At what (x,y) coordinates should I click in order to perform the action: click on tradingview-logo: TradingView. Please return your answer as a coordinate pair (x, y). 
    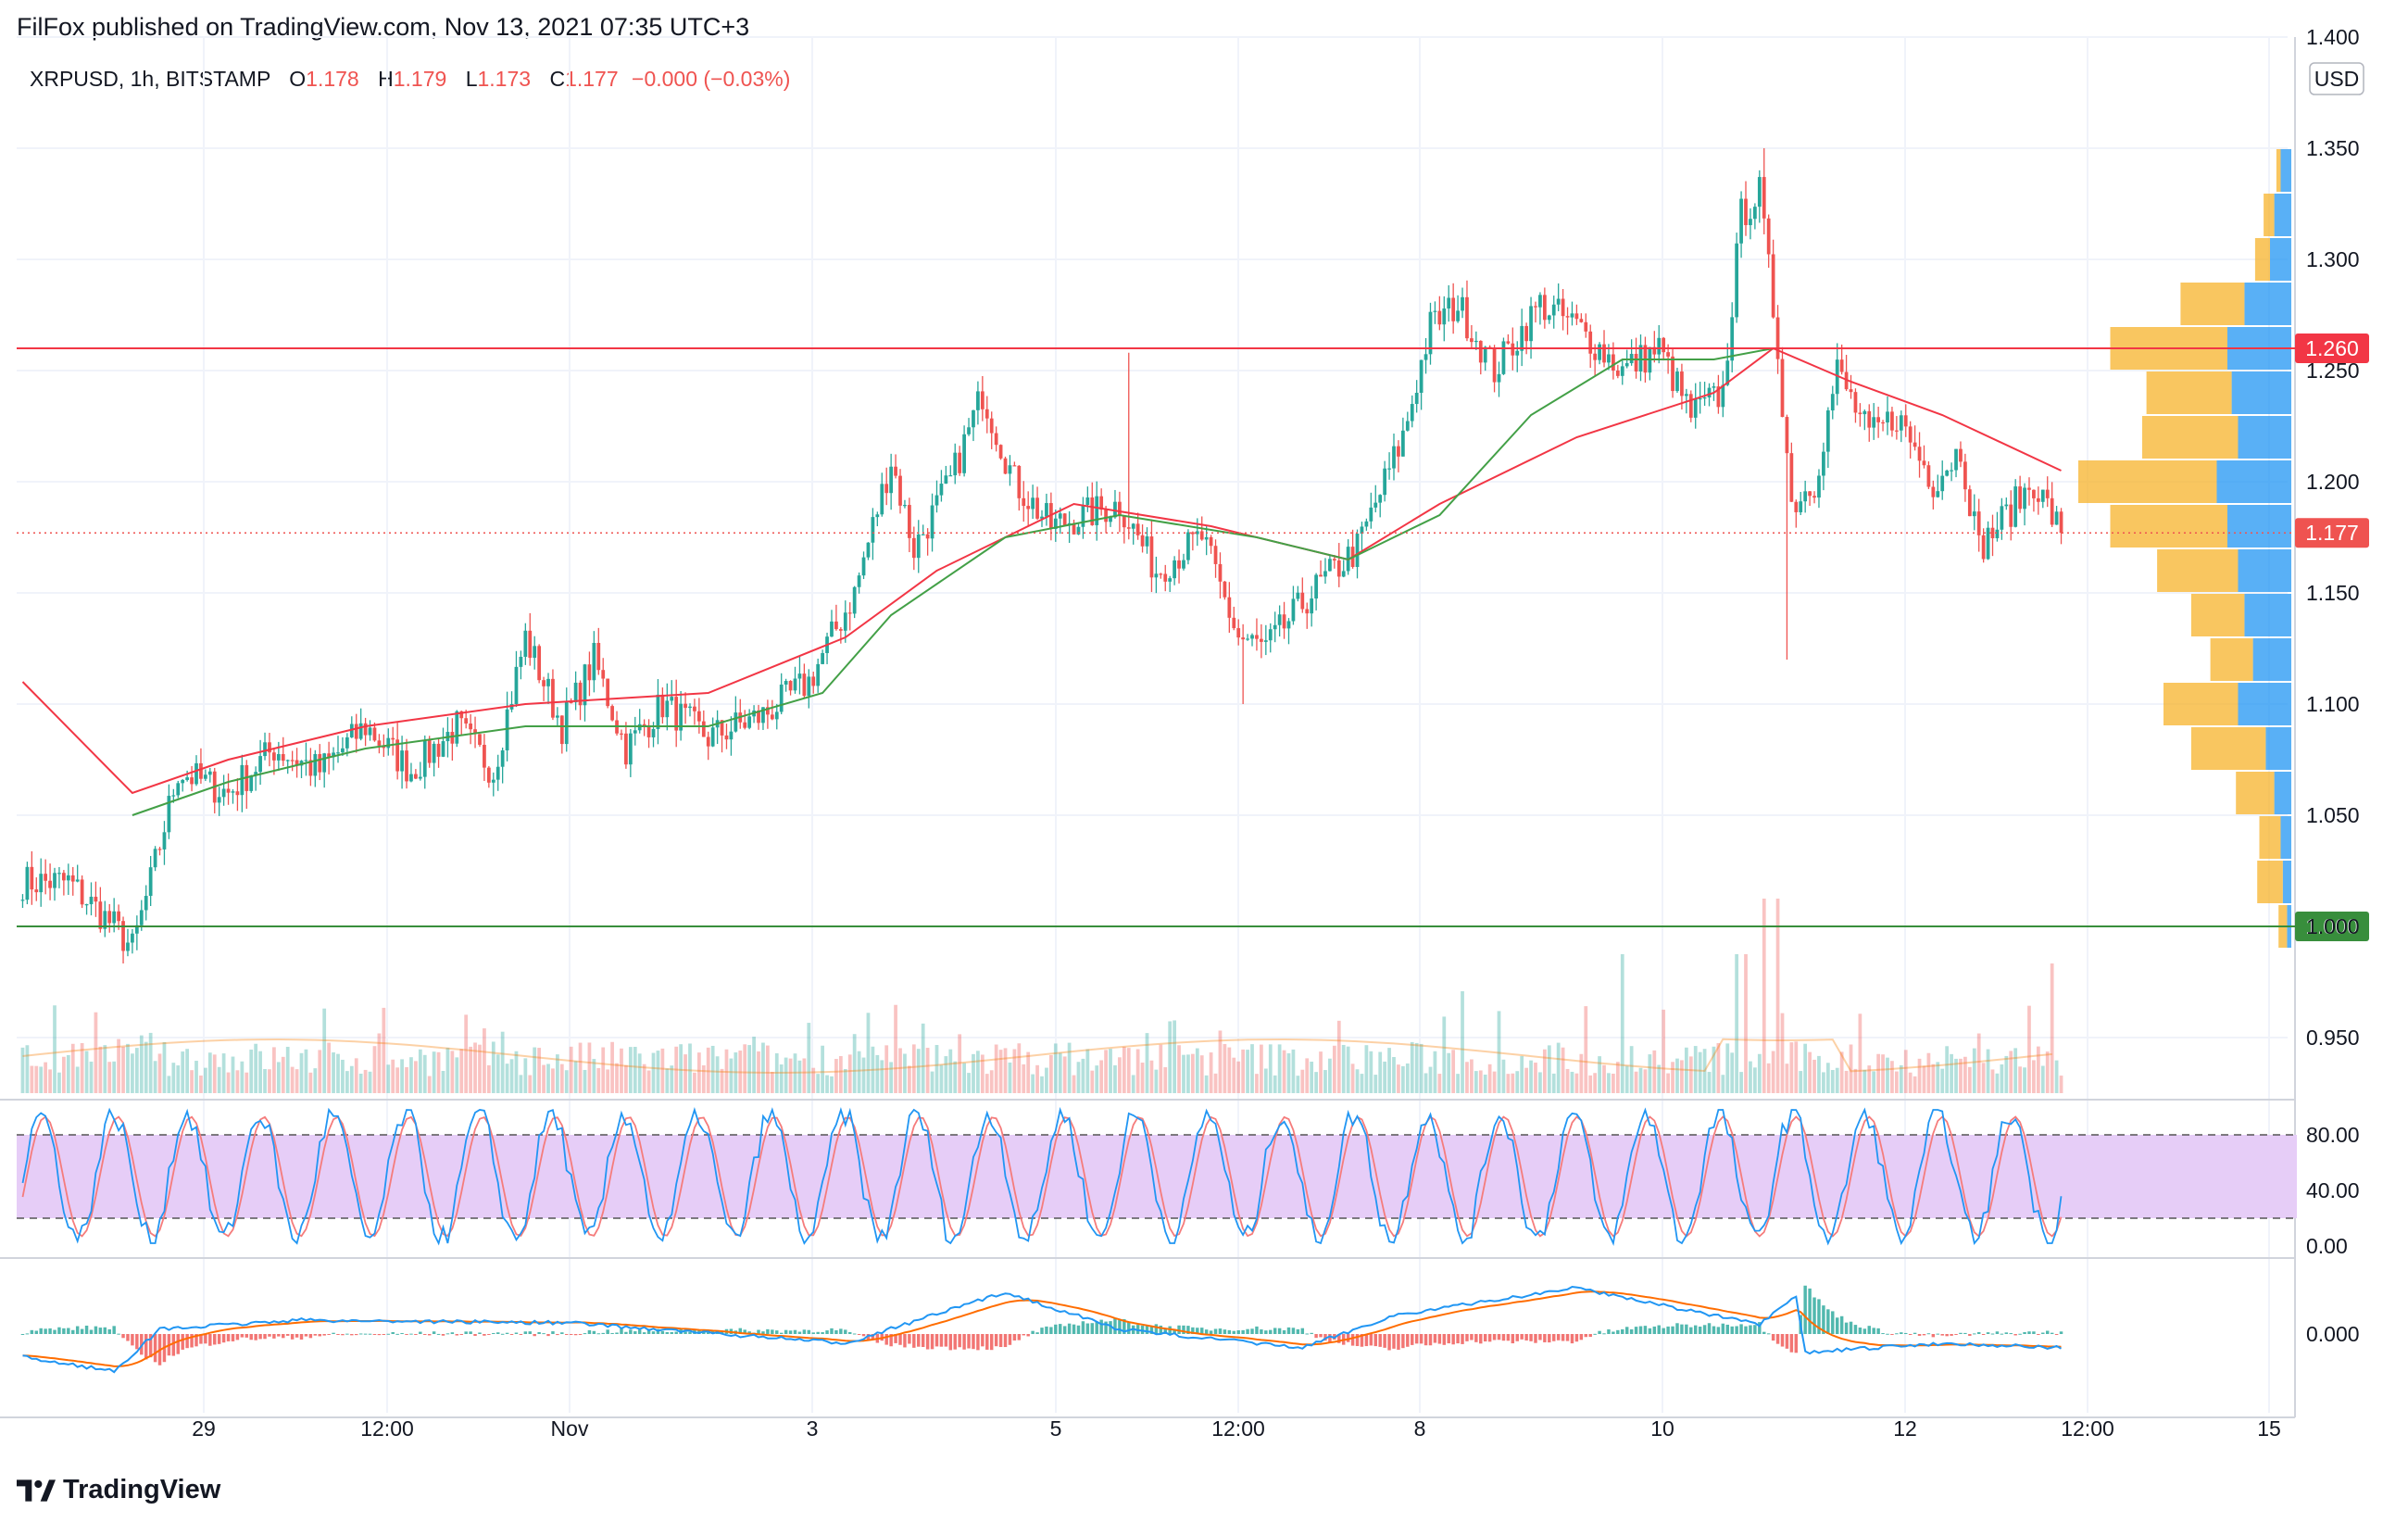
    Looking at the image, I should click on (118, 1490).